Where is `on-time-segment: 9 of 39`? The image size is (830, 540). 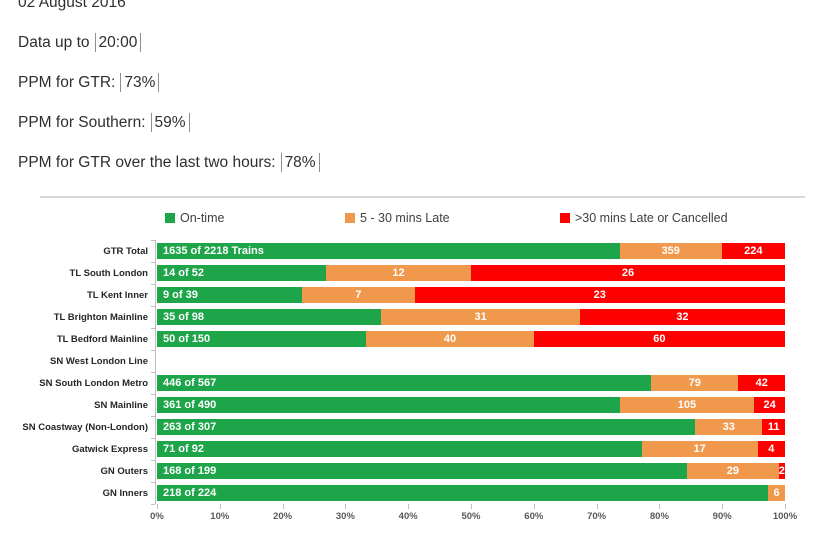
on-time-segment: 9 of 39 is located at coordinates (229, 295).